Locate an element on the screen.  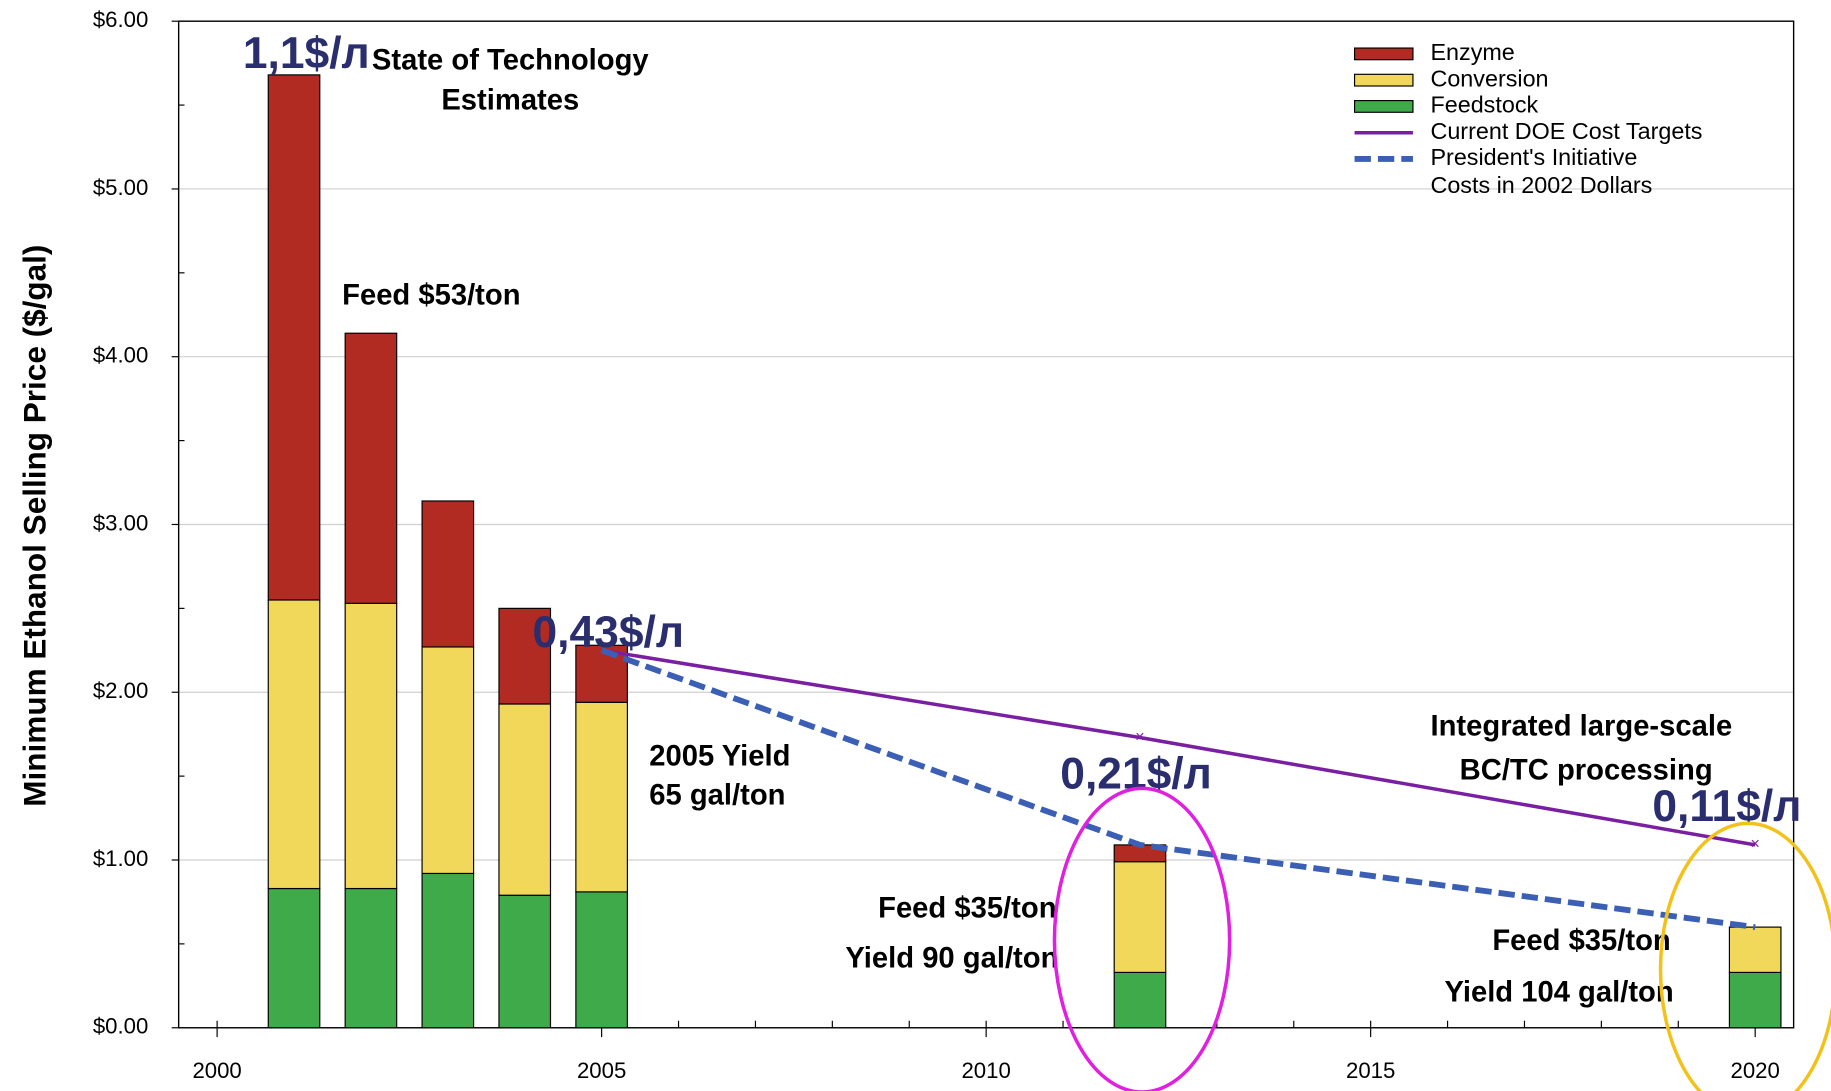
legend-label: Current DOE Cost Targets is located at coordinates (1566, 131).